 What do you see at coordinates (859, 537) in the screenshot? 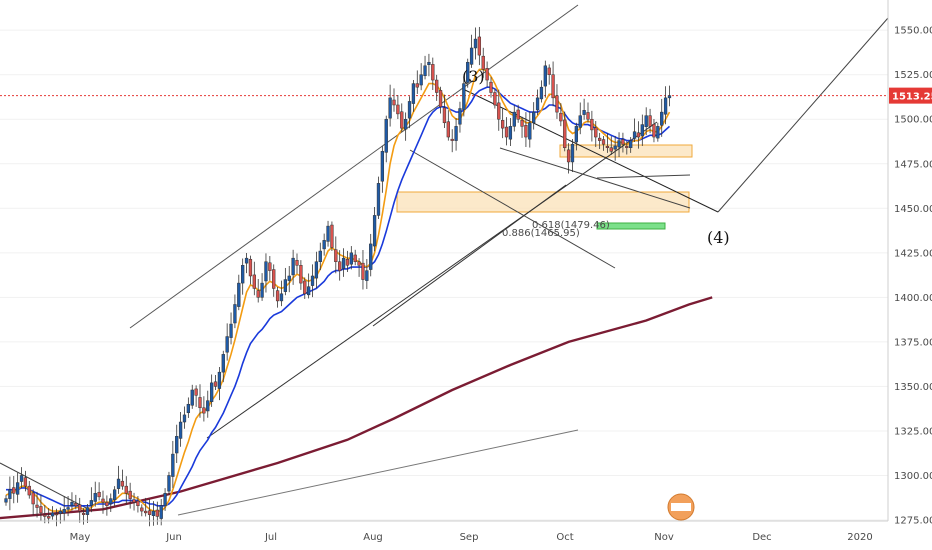
I see `x-tick-label: 2020` at bounding box center [859, 537].